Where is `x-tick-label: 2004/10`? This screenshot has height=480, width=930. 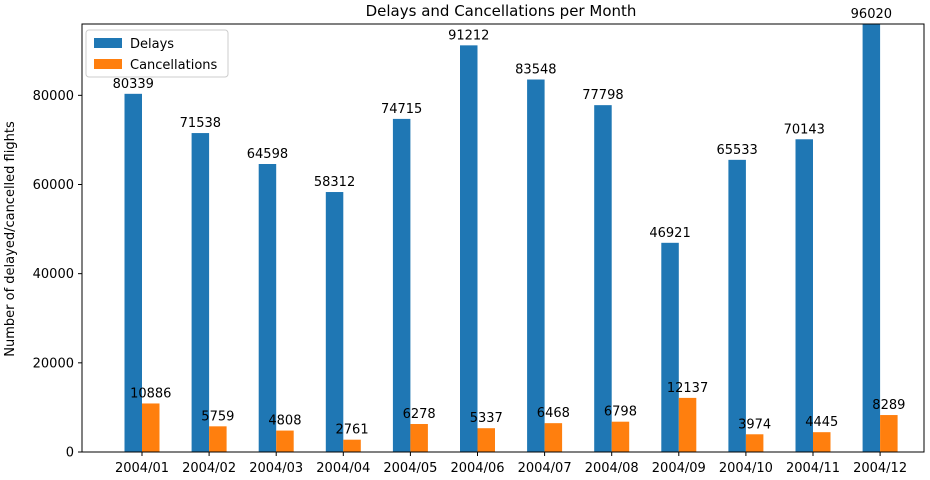 x-tick-label: 2004/10 is located at coordinates (746, 468).